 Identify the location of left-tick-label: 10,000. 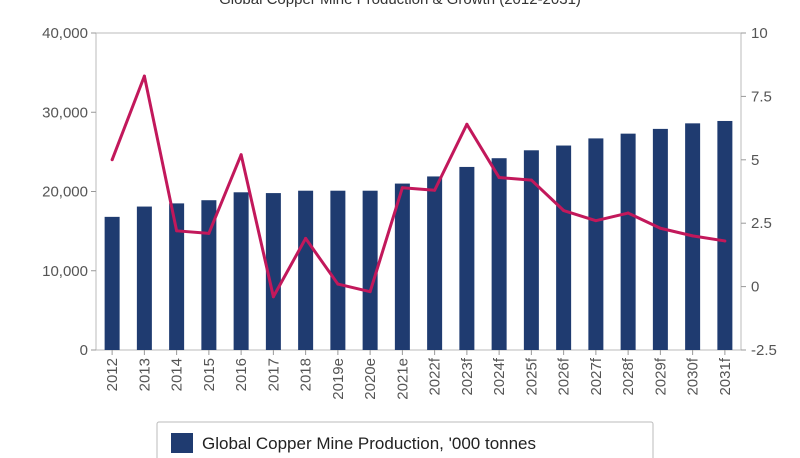
(65, 271).